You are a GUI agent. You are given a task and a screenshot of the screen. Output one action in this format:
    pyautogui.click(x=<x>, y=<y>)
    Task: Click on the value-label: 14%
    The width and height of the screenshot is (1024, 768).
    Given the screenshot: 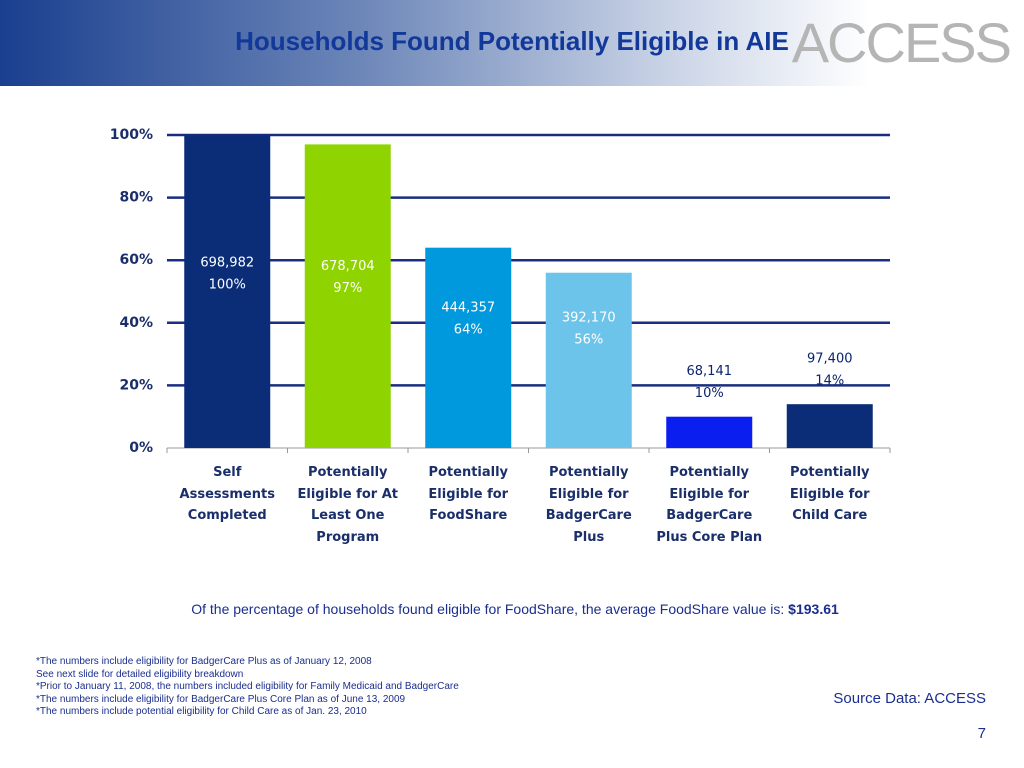 What is the action you would take?
    pyautogui.click(x=829, y=381)
    